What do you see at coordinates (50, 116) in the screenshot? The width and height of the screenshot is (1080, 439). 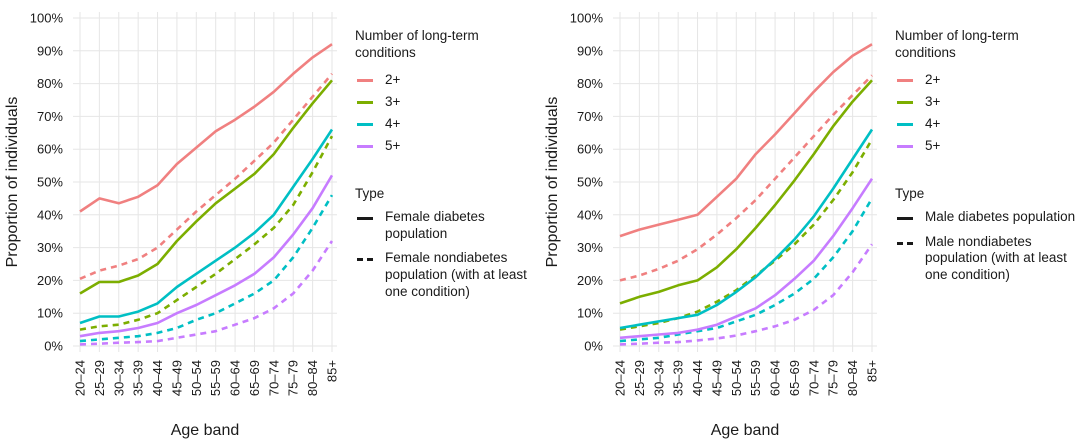 I see `y-tick-label: 70%` at bounding box center [50, 116].